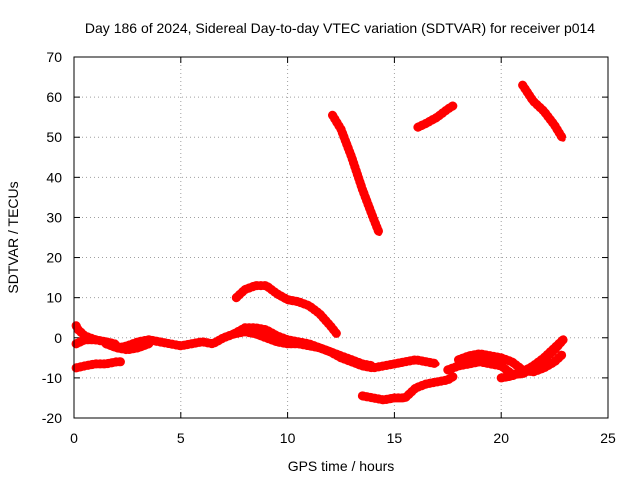 The image size is (640, 480). Describe the element at coordinates (341, 466) in the screenshot. I see `x-axis-title: GPS time / hours` at that location.